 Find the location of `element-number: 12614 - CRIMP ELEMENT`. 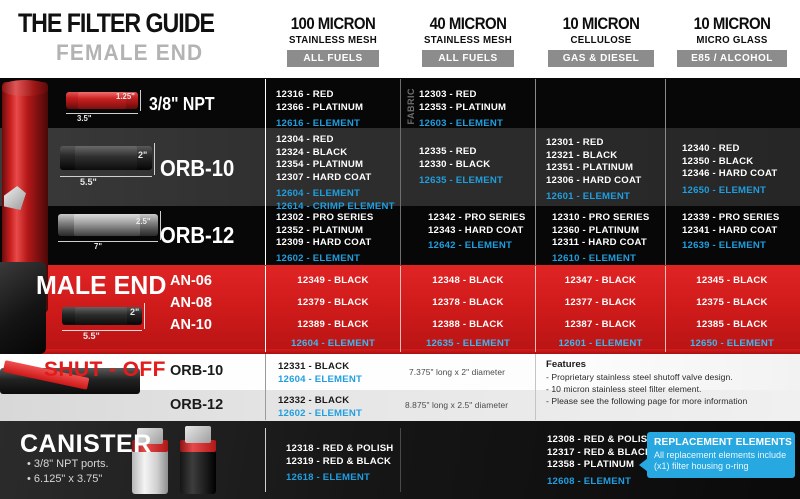

element-number: 12614 - CRIMP ELEMENT is located at coordinates (335, 206).